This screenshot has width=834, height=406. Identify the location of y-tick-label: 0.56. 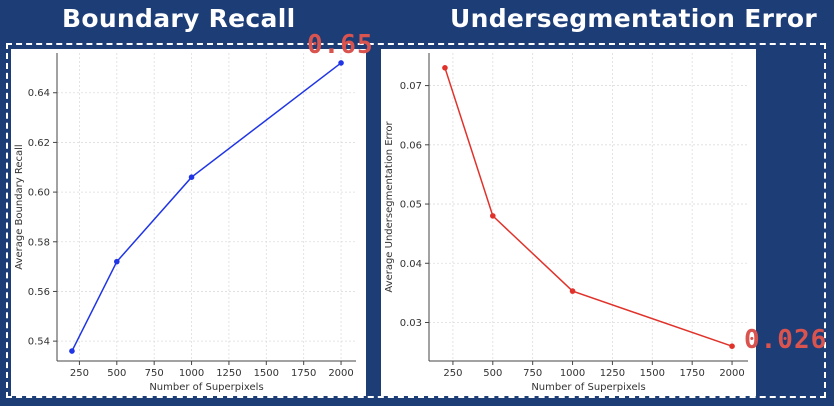
(39, 292).